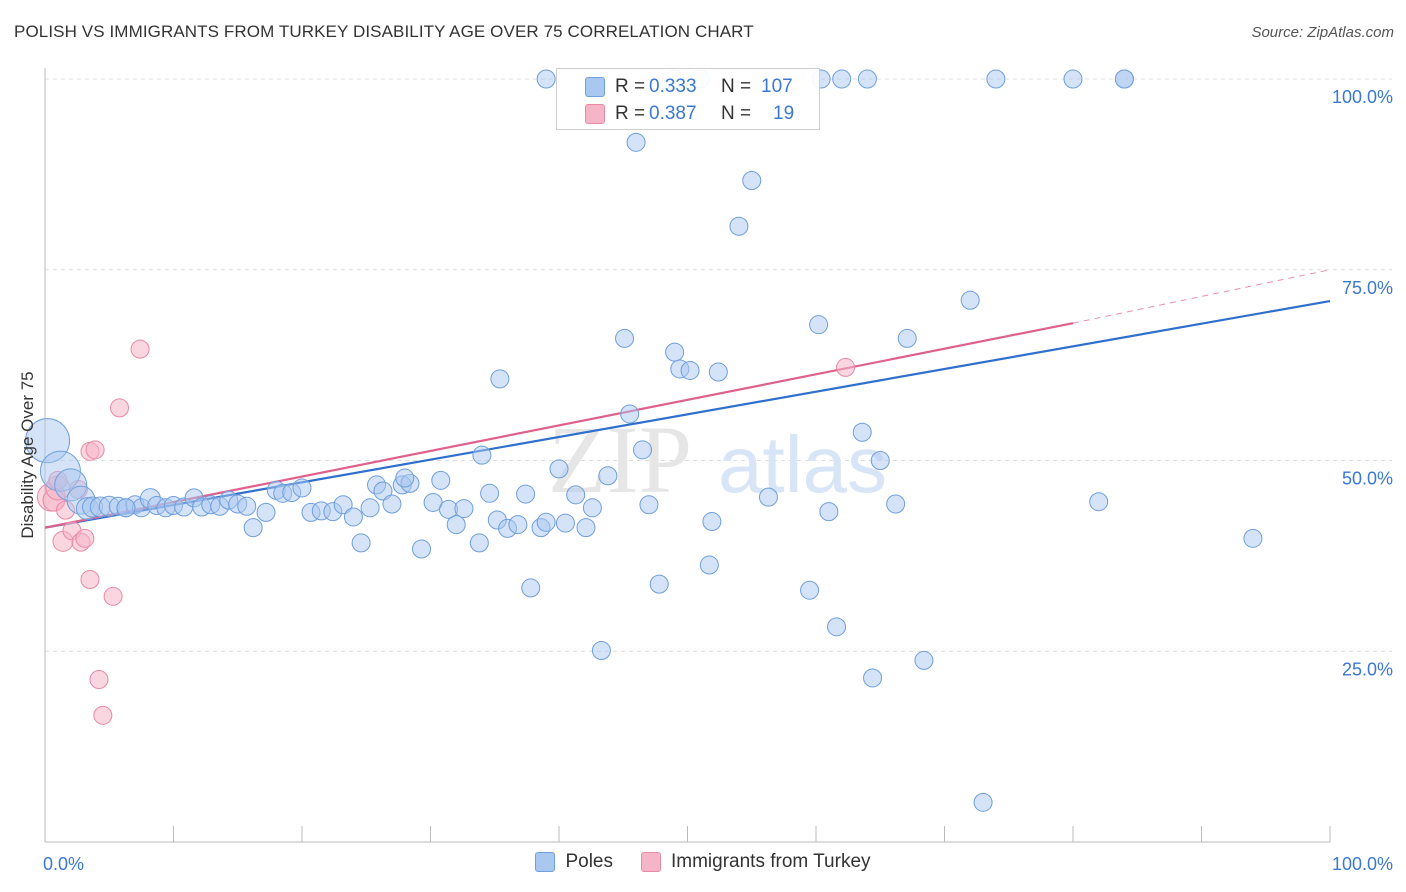 The width and height of the screenshot is (1406, 892). I want to click on turkey-swatch, so click(595, 114).